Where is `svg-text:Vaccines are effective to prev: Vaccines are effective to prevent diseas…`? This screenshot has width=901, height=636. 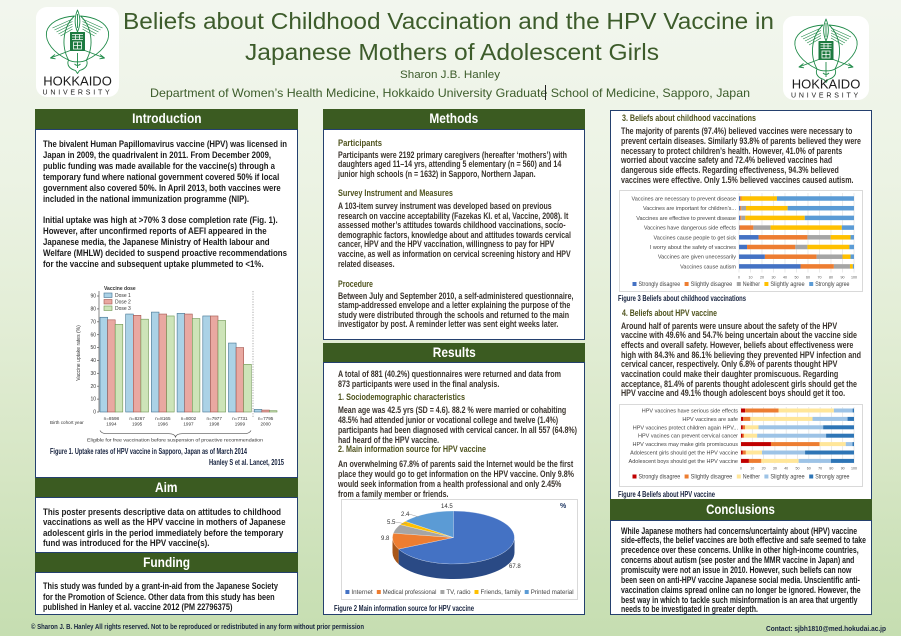 svg-text:Vaccines are effective to prev: Vaccines are effective to prevent diseas… is located at coordinates (686, 218).